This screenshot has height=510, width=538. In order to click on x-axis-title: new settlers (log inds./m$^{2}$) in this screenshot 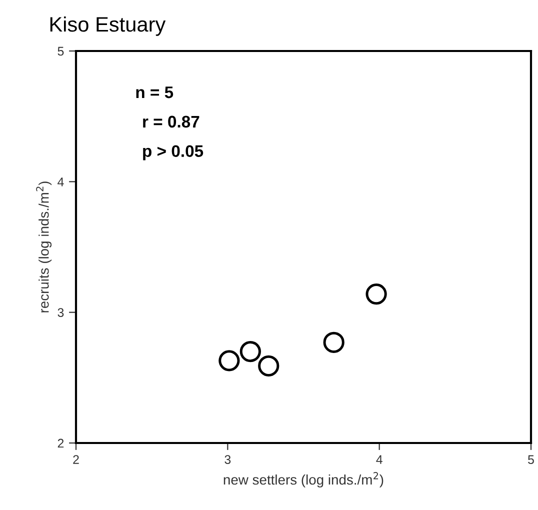, I will do `click(304, 480)`.